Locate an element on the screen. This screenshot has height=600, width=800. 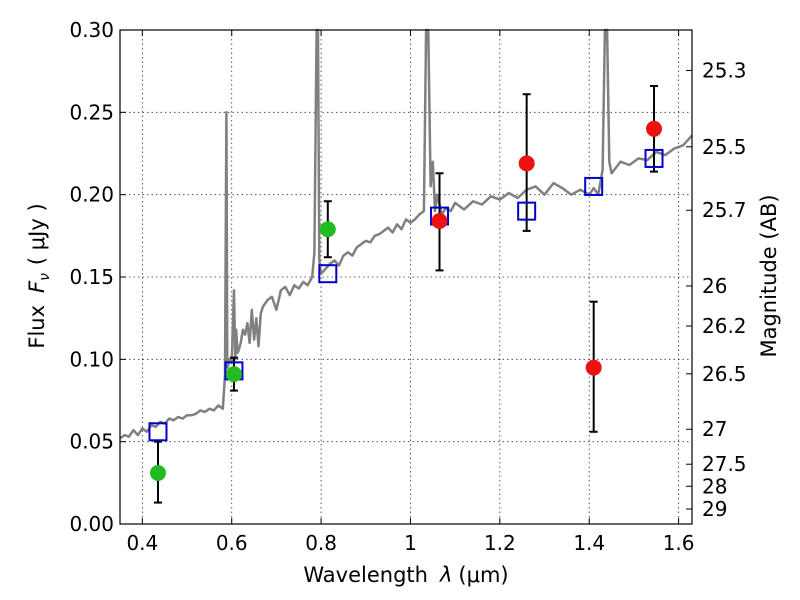
x-tick-label: 0.6 is located at coordinates (232, 543).